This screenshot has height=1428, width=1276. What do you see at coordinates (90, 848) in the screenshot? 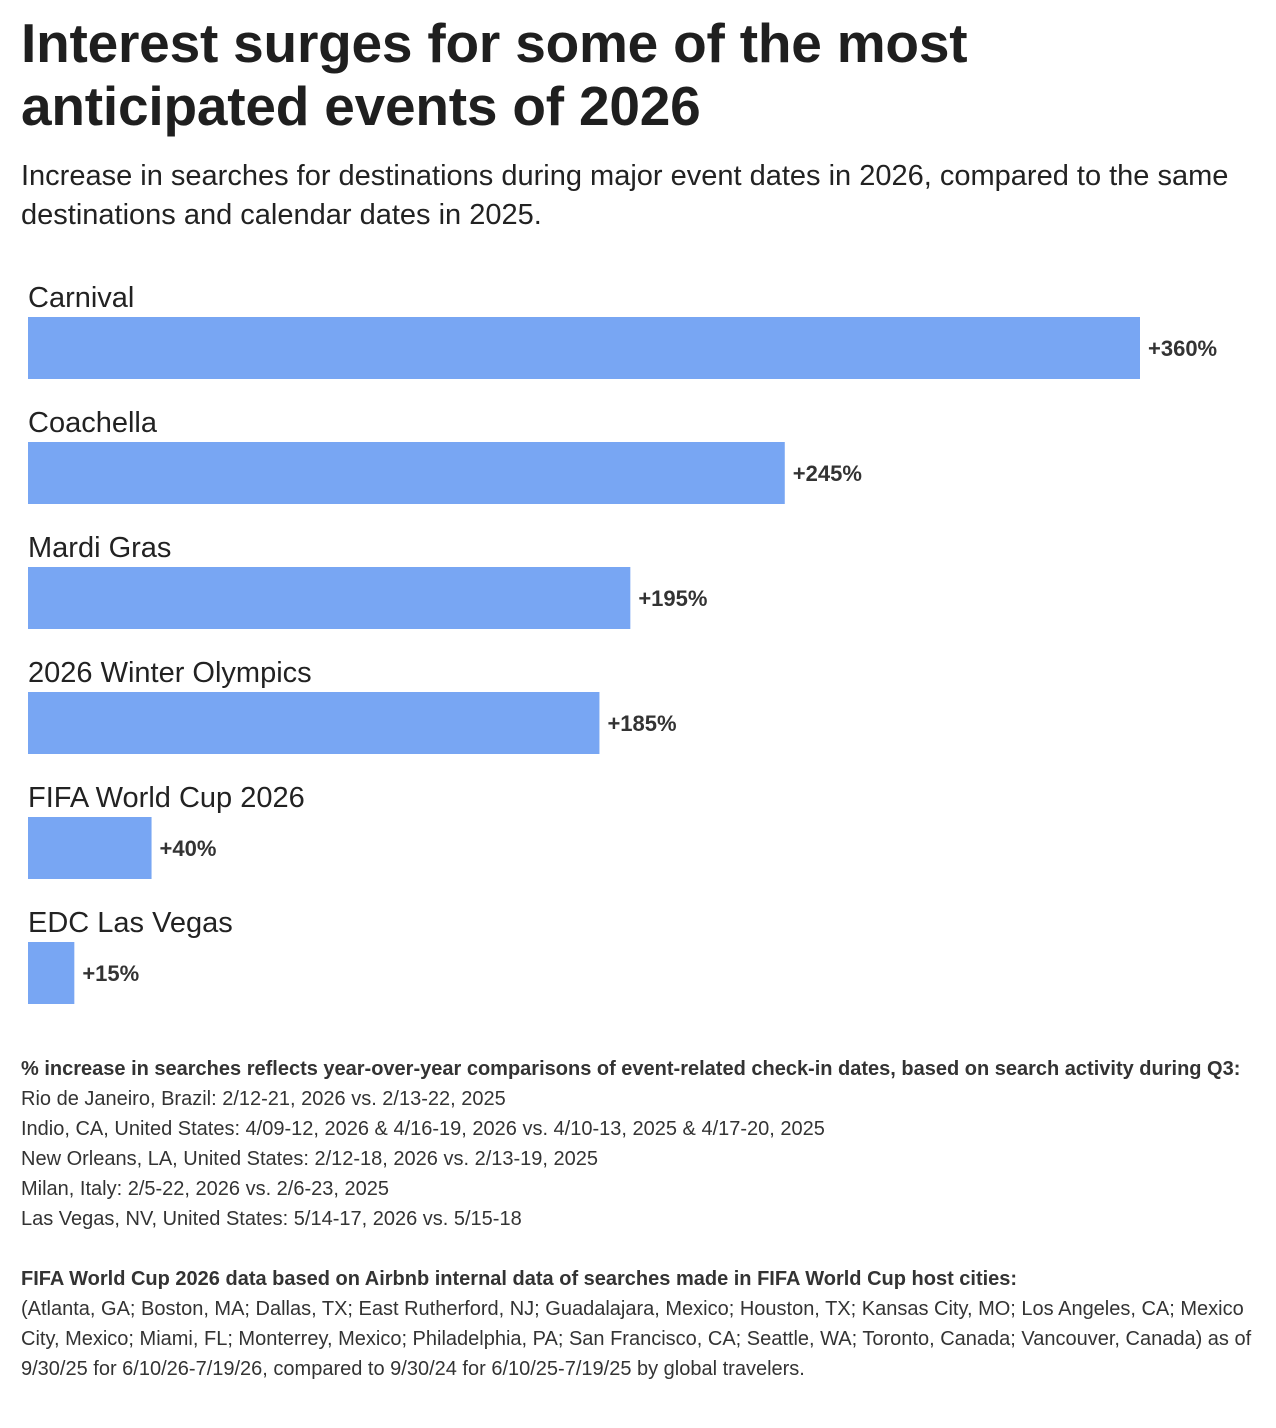
I see `bar-fifa-world-cup-2026` at bounding box center [90, 848].